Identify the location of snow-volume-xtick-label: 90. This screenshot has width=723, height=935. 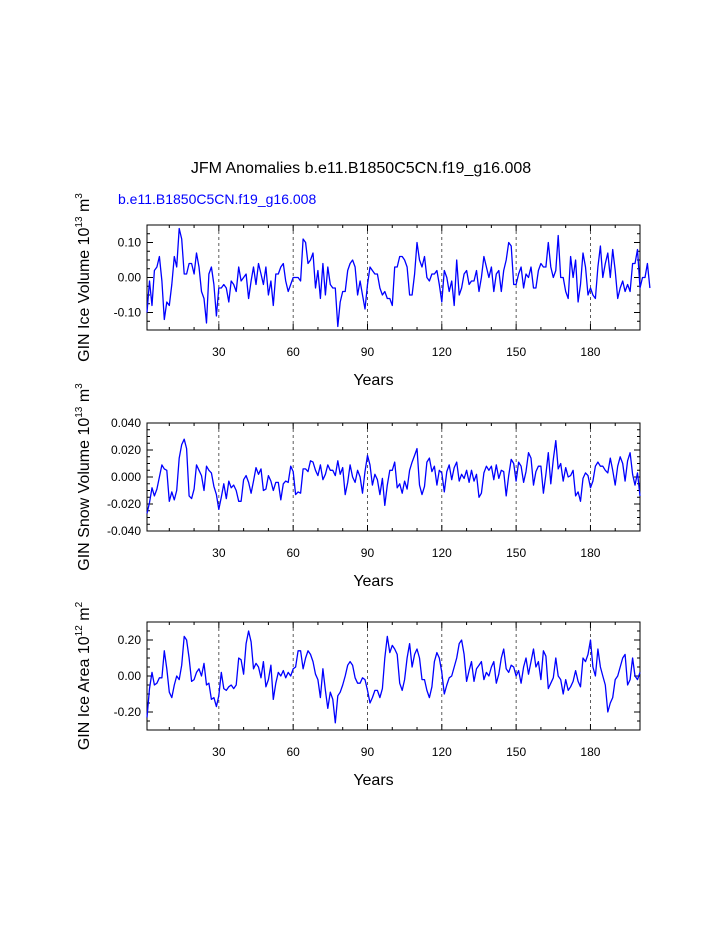
(368, 553).